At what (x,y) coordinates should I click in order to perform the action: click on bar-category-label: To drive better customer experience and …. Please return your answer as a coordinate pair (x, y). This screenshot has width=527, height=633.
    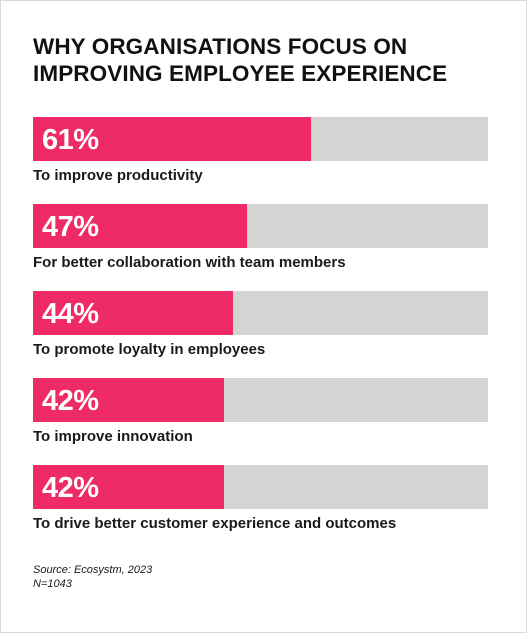
    Looking at the image, I should click on (215, 523).